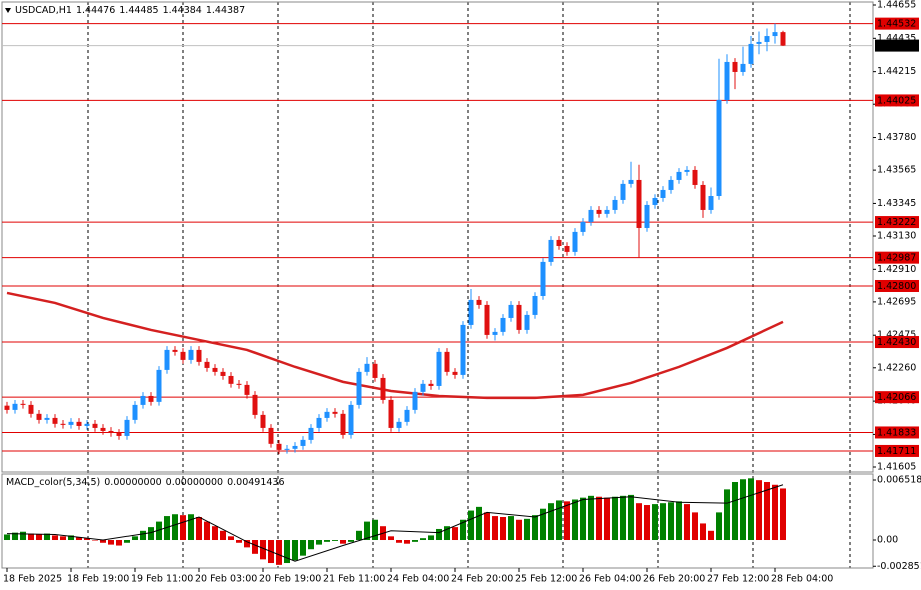 This screenshot has height=590, width=921. Describe the element at coordinates (899, 479) in the screenshot. I see `y-tick-label: 0.0065183` at that location.